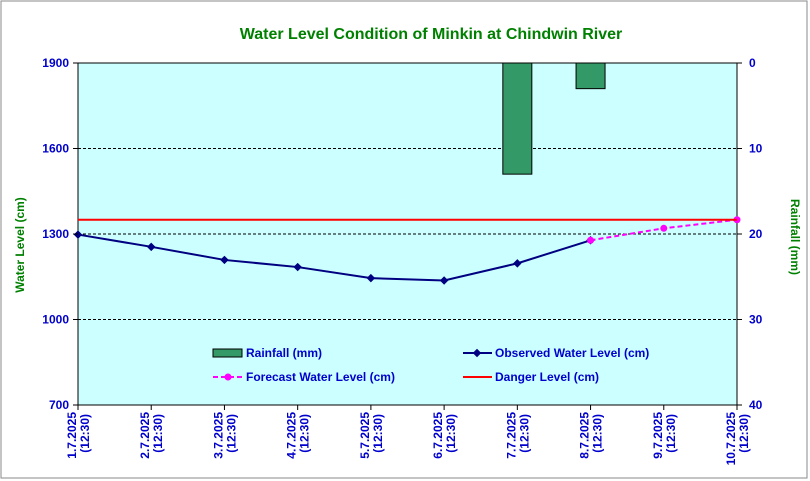 This screenshot has width=810, height=481. Describe the element at coordinates (438, 435) in the screenshot. I see `x-tick-date-5: 6.7.2025` at that location.